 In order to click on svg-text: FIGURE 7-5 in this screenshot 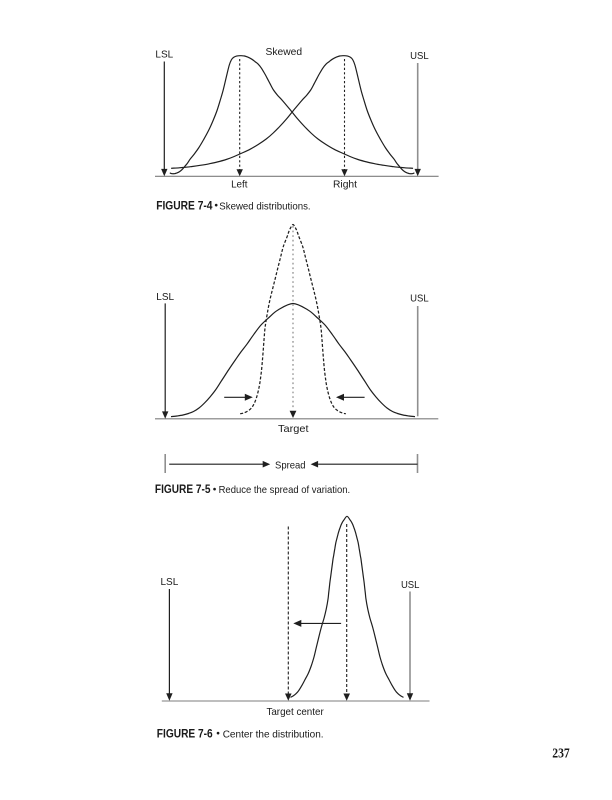, I will do `click(183, 490)`.